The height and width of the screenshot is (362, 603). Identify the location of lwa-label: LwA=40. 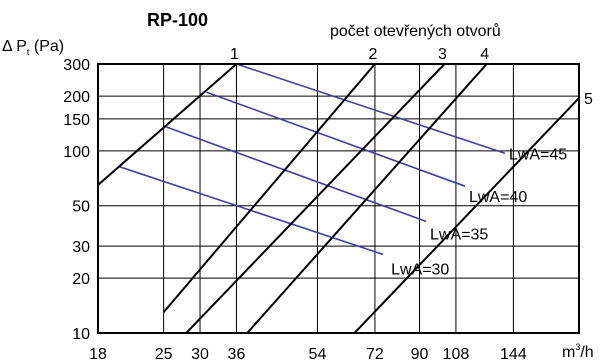
(498, 197).